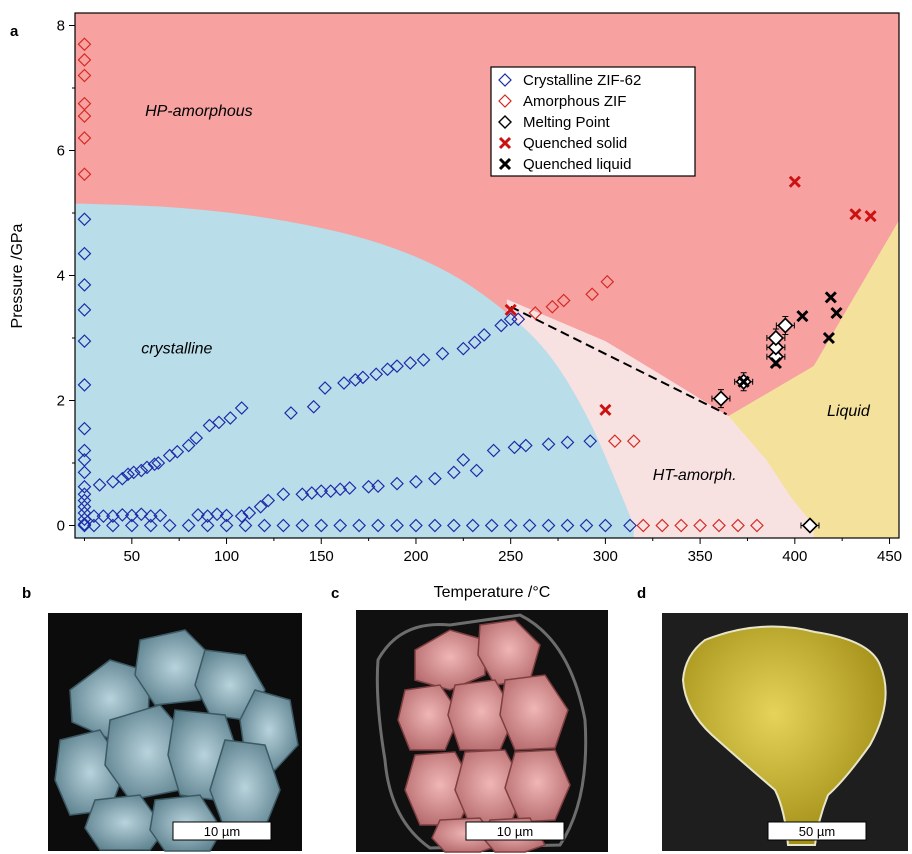  Describe the element at coordinates (17, 275) in the screenshot. I see `y-axis-label: Pressure /GPa` at that location.